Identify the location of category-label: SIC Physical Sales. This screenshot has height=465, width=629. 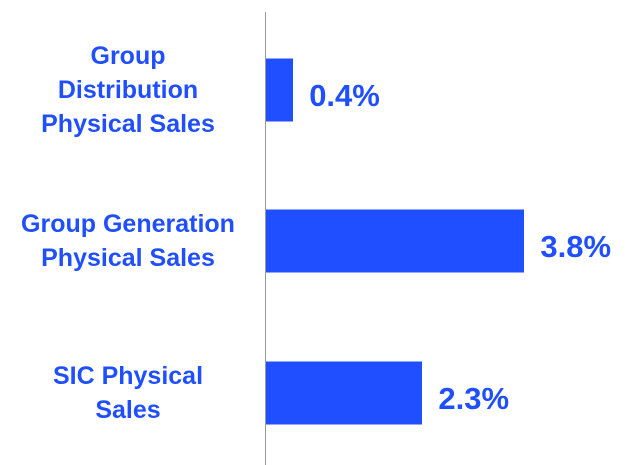
(128, 393).